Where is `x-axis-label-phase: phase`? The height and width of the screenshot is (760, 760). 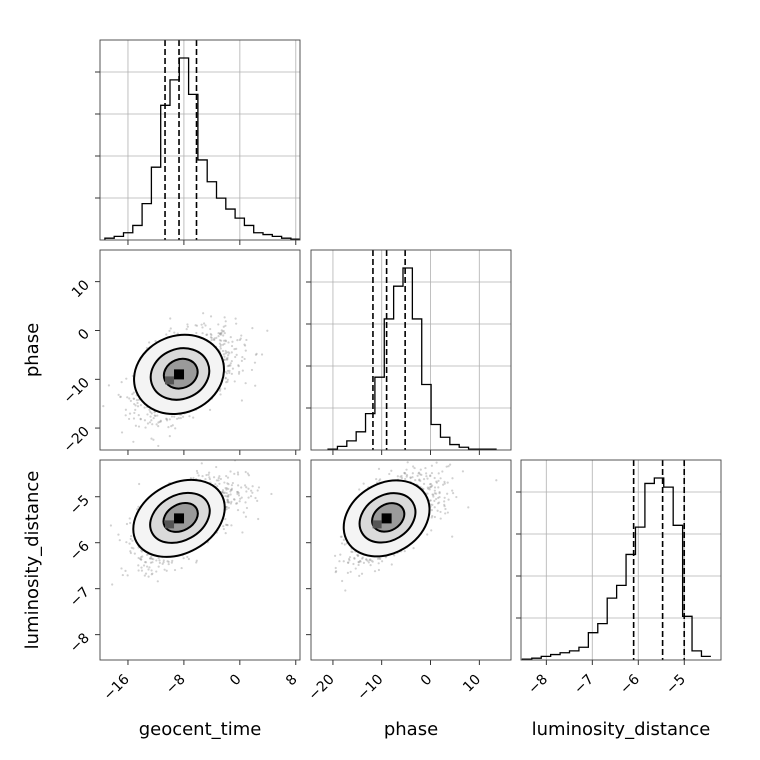 x-axis-label-phase: phase is located at coordinates (411, 729).